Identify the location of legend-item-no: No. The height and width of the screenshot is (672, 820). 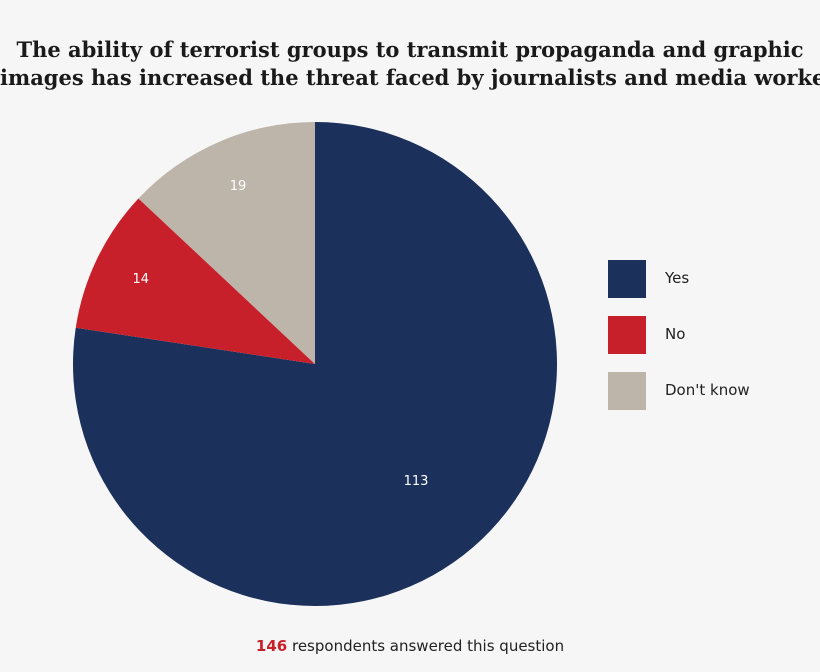
(708, 335).